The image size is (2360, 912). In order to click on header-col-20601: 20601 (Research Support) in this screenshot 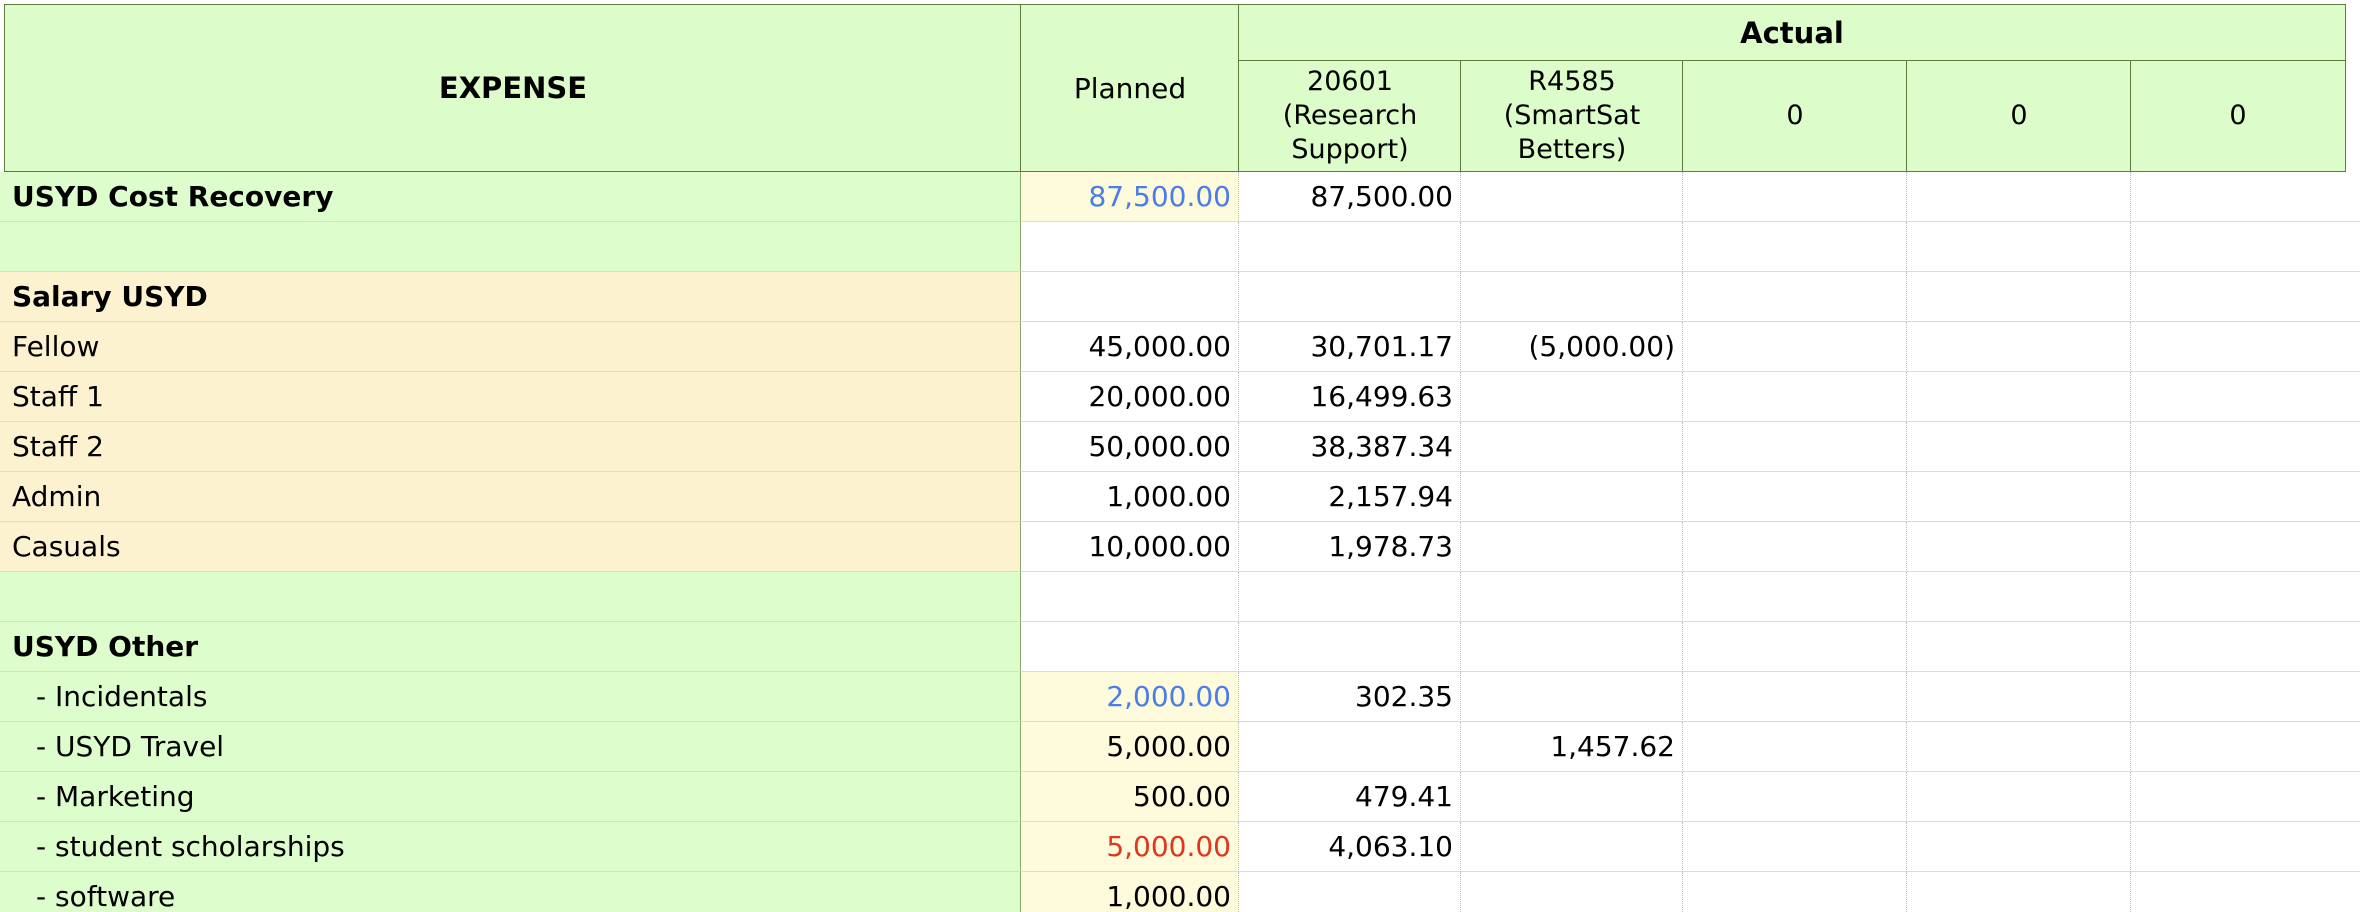, I will do `click(1350, 116)`.